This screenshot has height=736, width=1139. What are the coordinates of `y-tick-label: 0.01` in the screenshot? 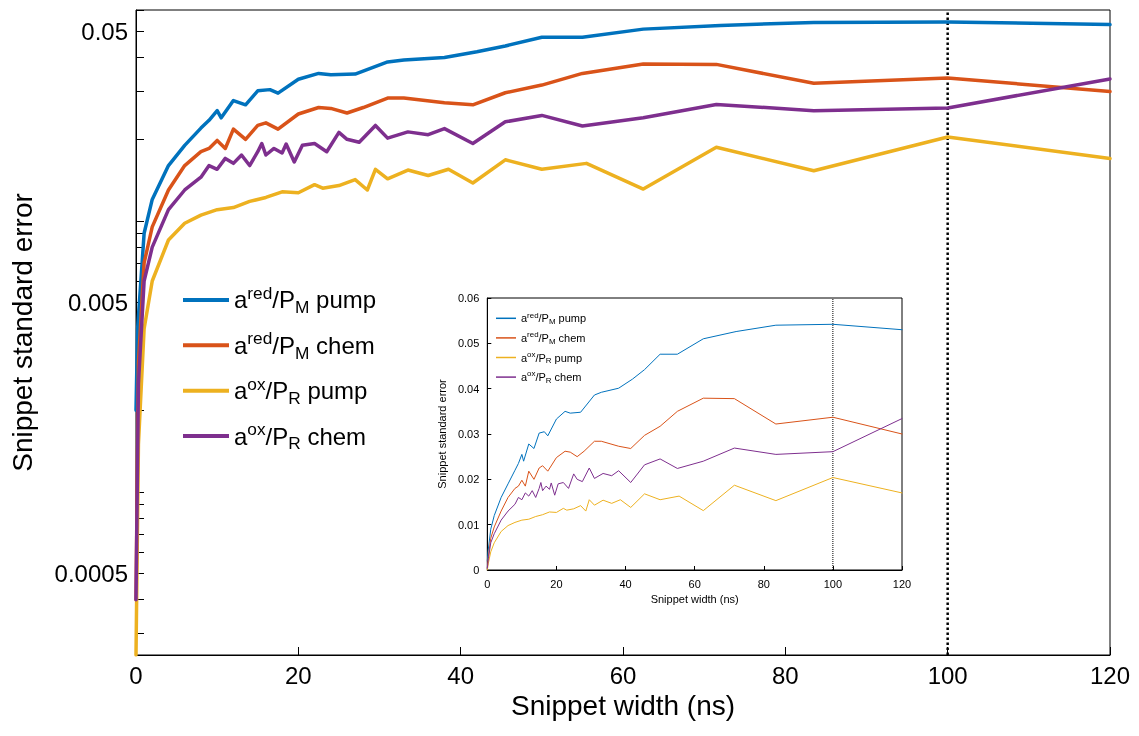 It's located at (468, 524).